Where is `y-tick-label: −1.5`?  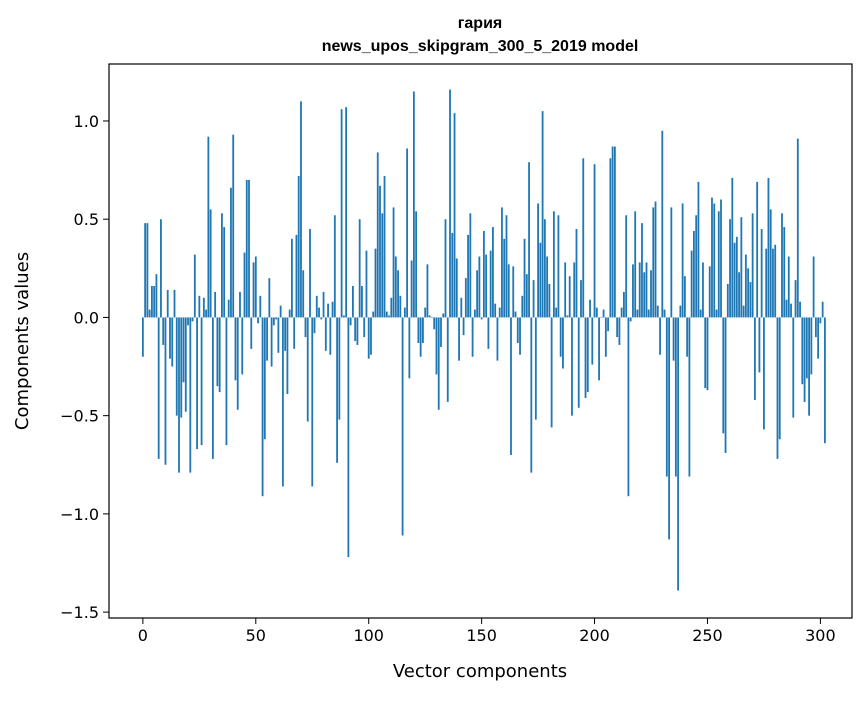
y-tick-label: −1.5 is located at coordinates (79, 612).